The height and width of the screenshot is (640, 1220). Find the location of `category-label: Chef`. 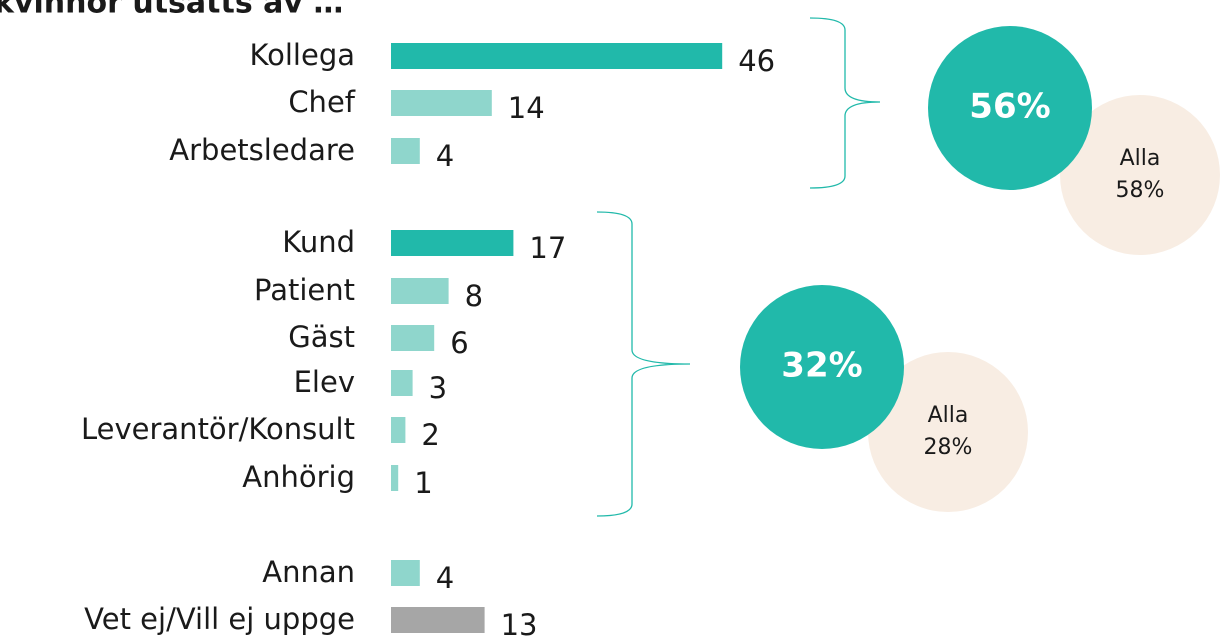

category-label: Chef is located at coordinates (321, 102).